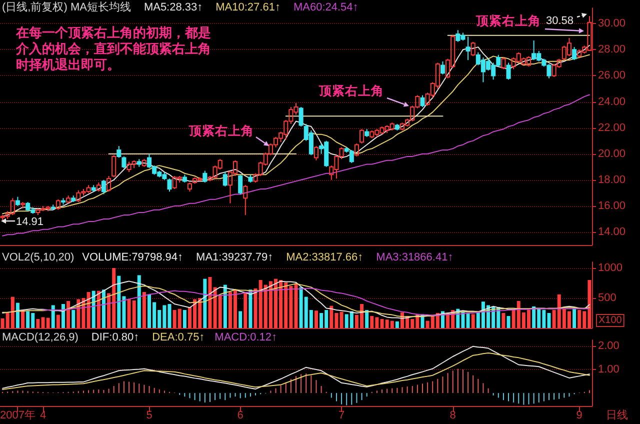 The image size is (640, 424). I want to click on y-tick-label: 30.00, so click(612, 24).